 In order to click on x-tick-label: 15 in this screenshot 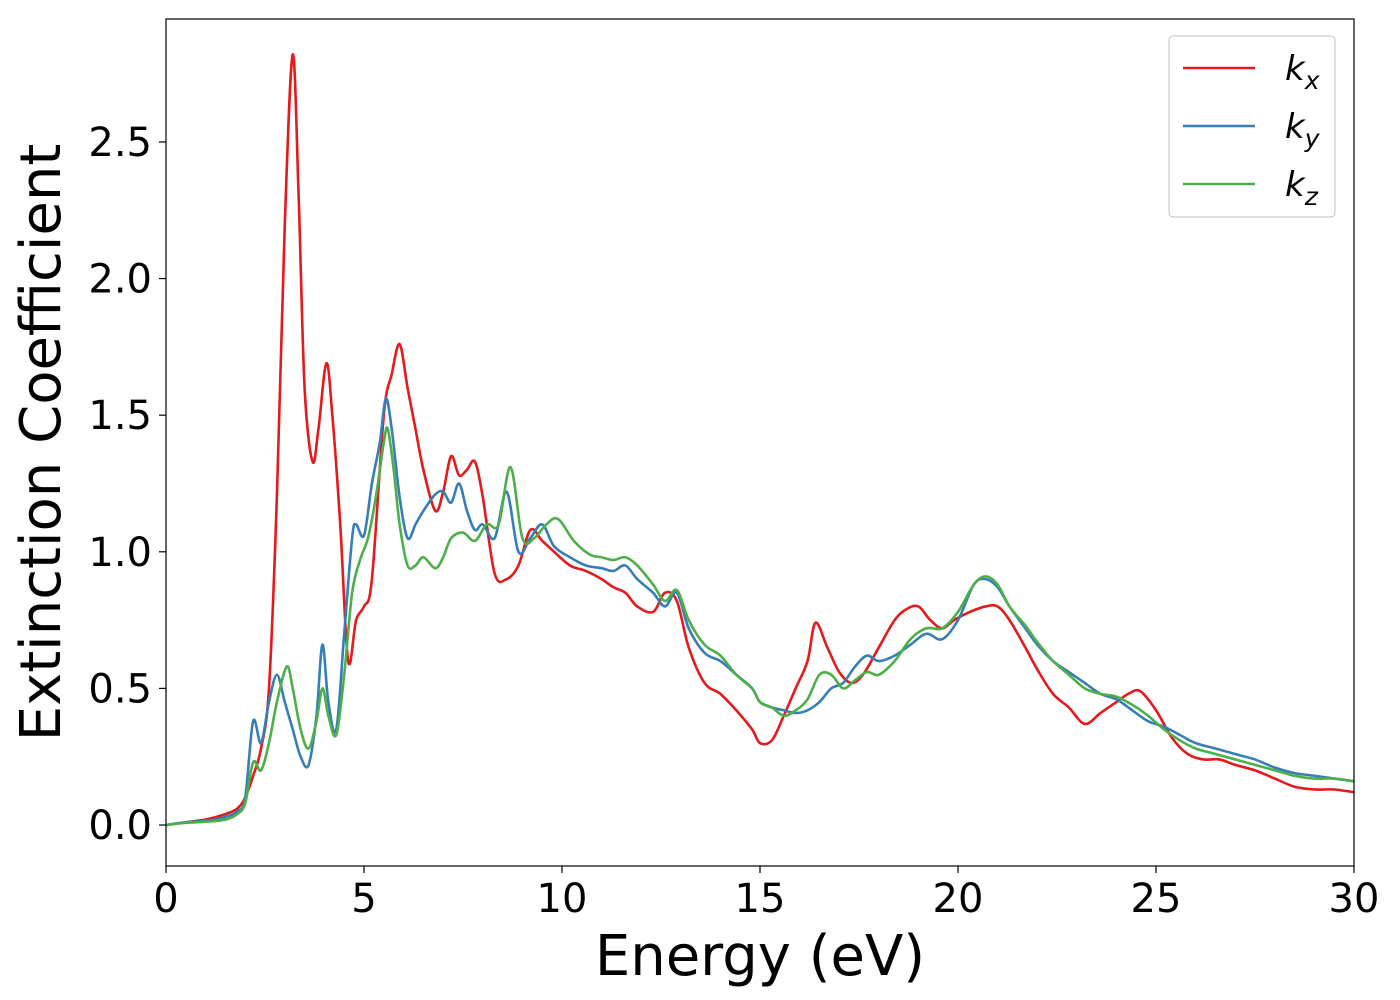, I will do `click(760, 899)`.